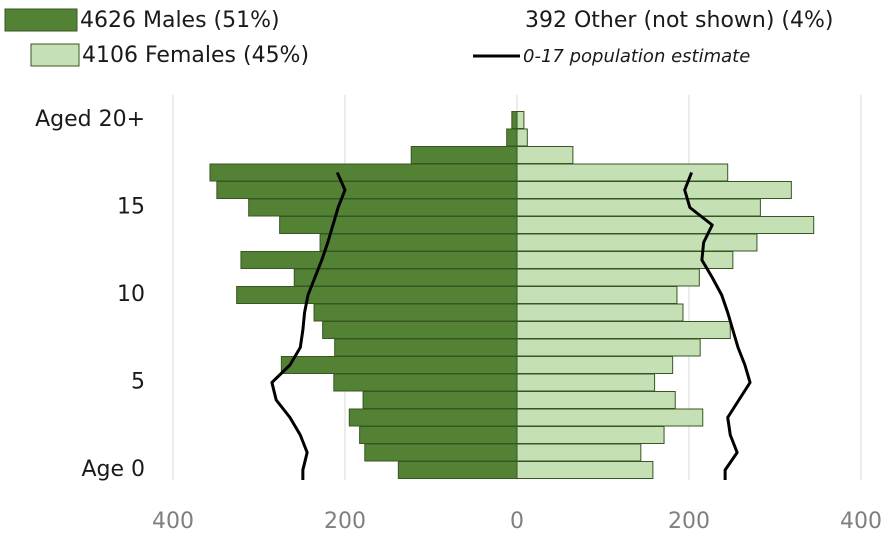 This screenshot has height=540, width=891. Describe the element at coordinates (195, 55) in the screenshot. I see `legend-females: 4106 Females (45%)` at that location.